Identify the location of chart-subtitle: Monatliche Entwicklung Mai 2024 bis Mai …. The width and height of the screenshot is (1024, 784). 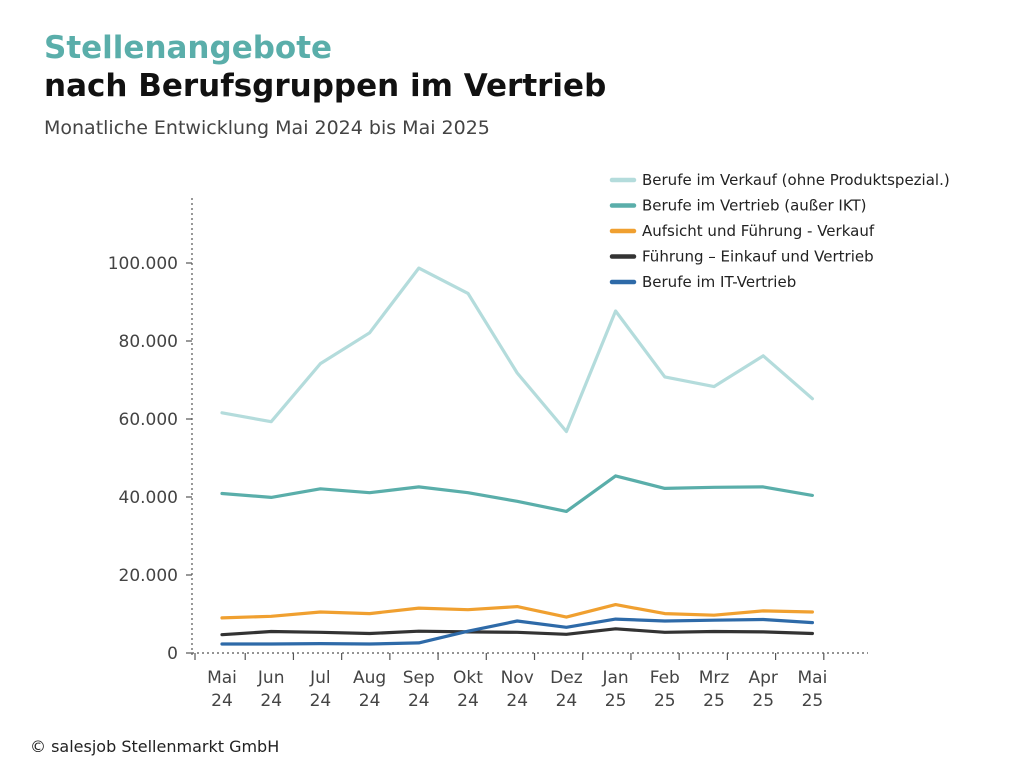
(267, 128).